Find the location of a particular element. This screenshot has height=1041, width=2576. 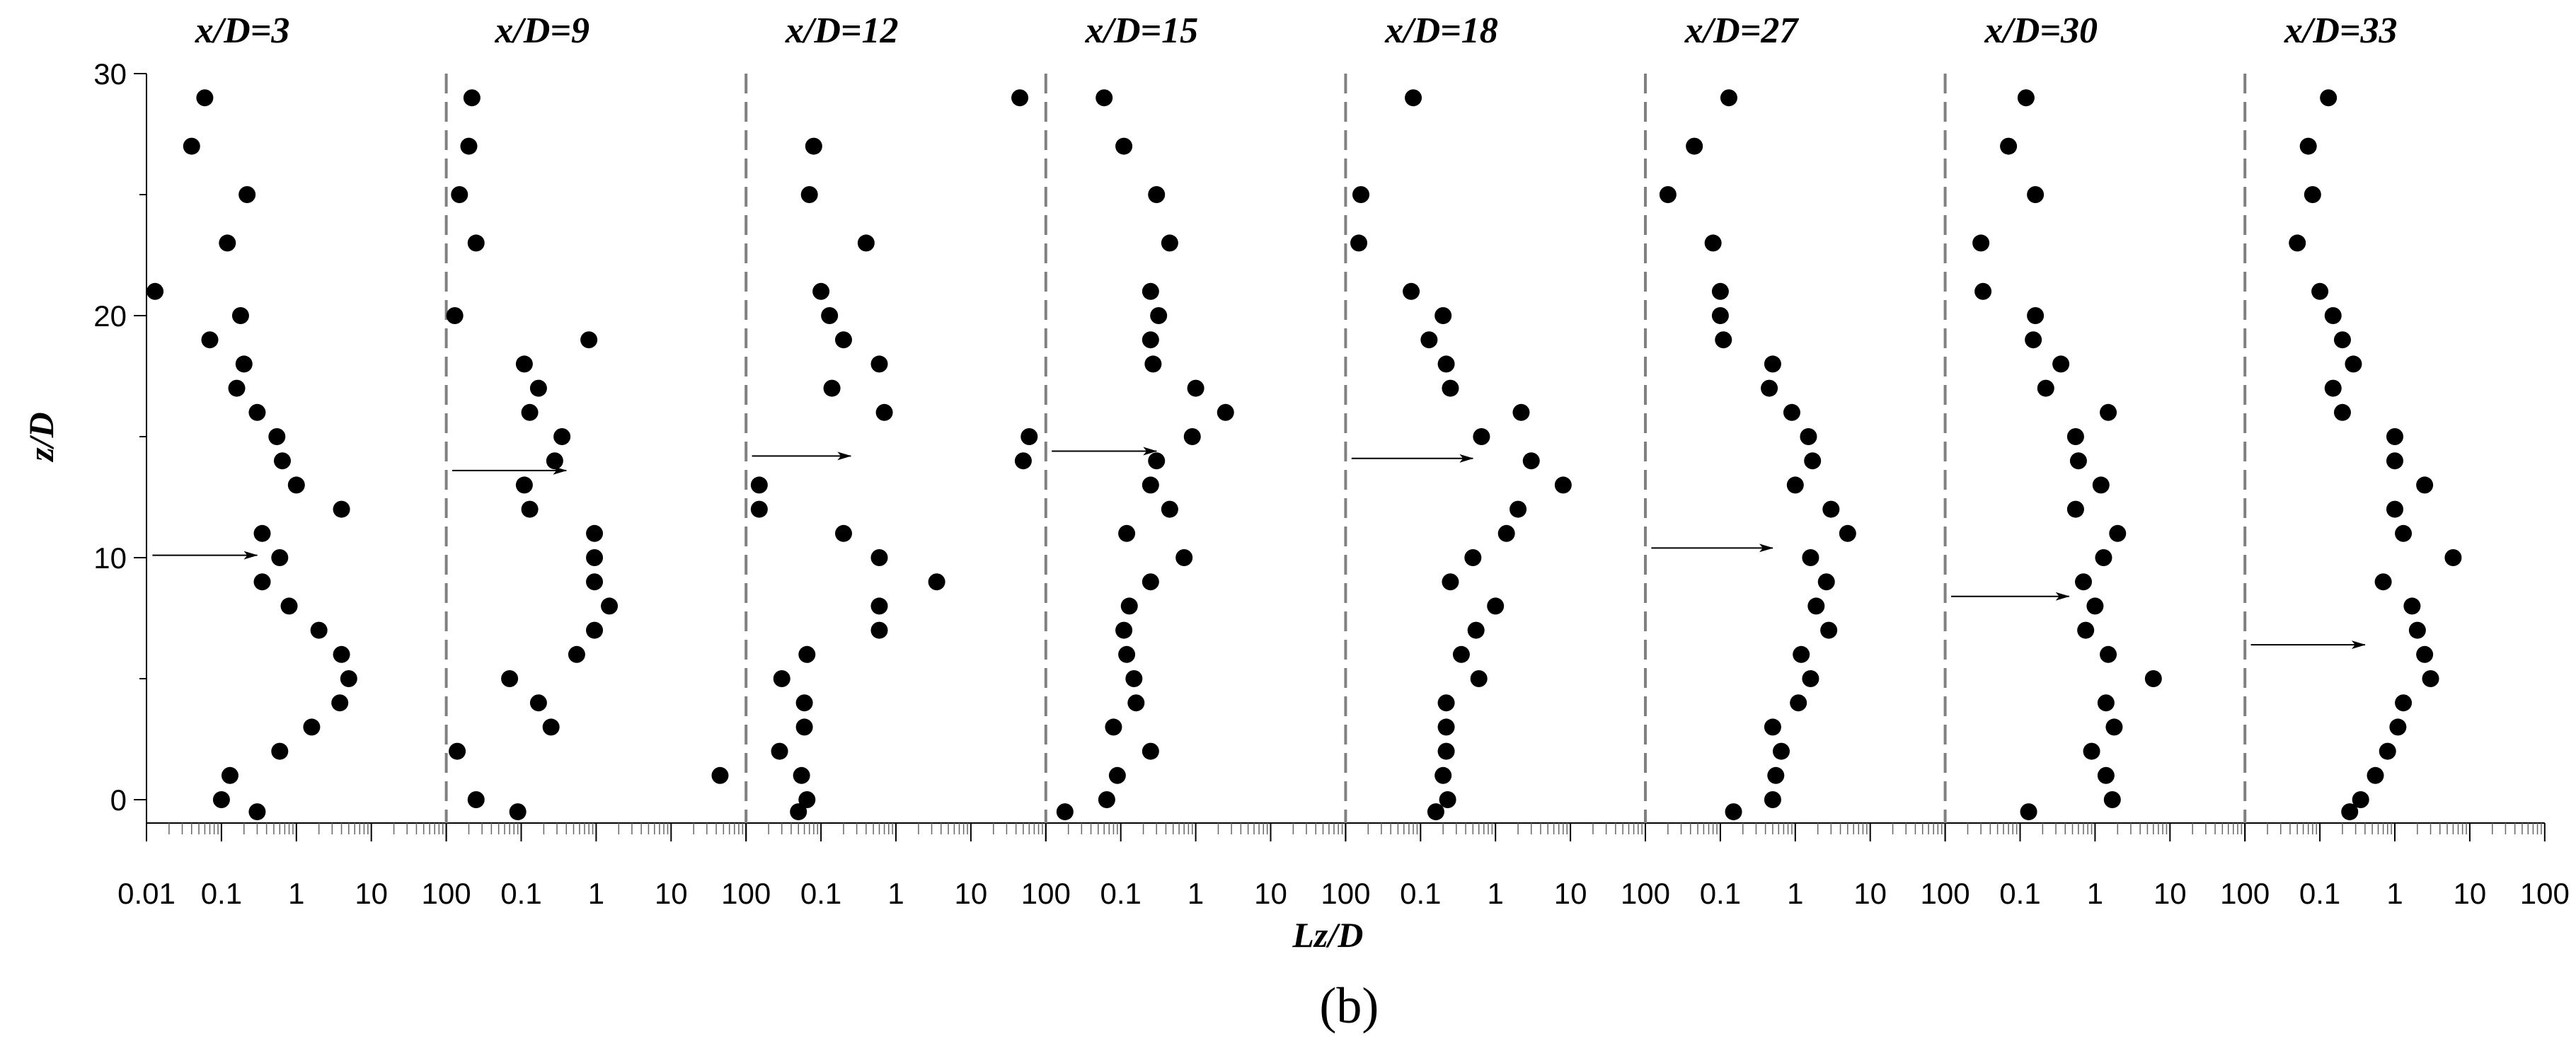

y-tick-label: 20 is located at coordinates (110, 316).